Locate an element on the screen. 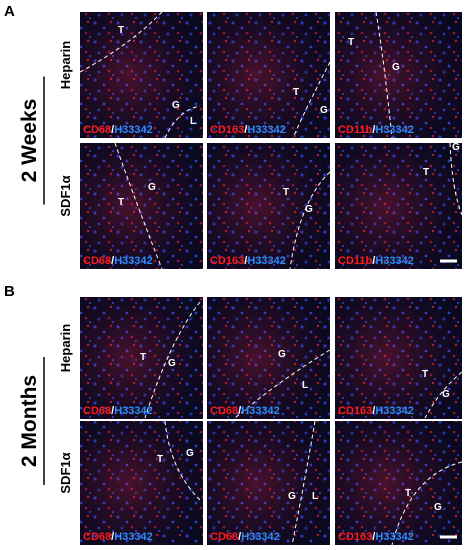  panel-letter: A is located at coordinates (9, 11).